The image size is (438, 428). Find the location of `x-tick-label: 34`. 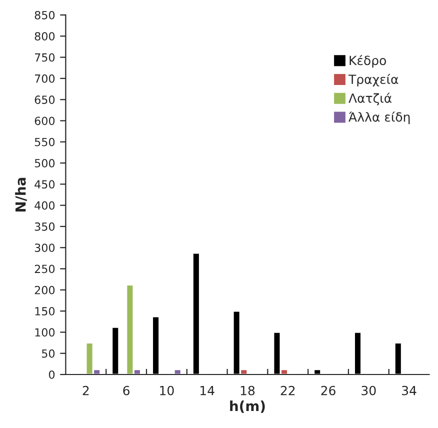

x-tick-label: 34 is located at coordinates (409, 391).